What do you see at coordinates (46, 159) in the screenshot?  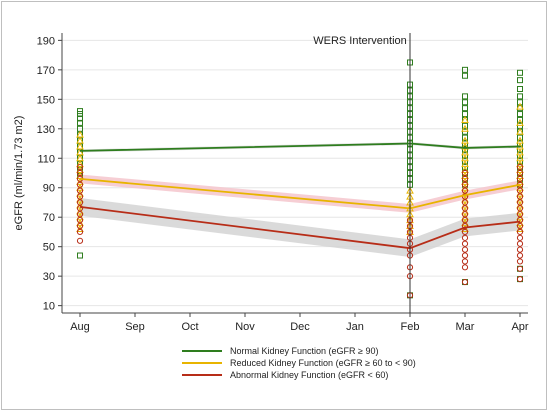 I see `y-tick-label: 110` at bounding box center [46, 159].